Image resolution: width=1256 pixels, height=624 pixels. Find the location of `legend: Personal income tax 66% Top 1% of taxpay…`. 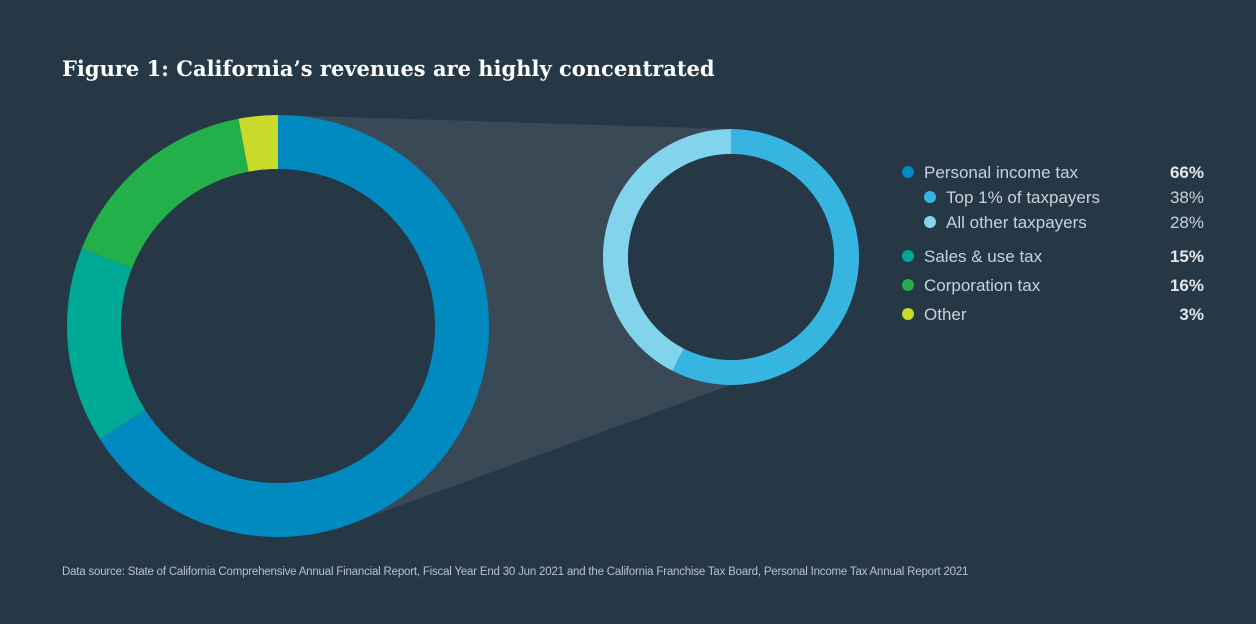

legend: Personal income tax 66% Top 1% of taxpay… is located at coordinates (1053, 243).